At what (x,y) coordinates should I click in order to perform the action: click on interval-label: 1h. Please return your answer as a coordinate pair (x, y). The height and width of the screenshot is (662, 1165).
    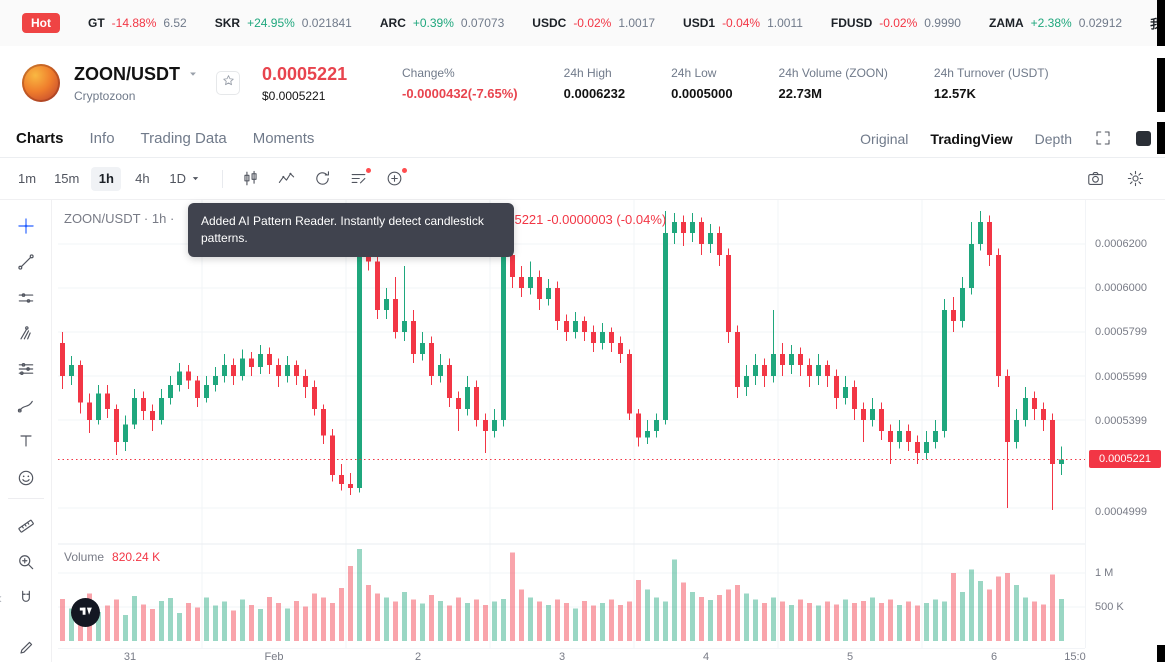
    Looking at the image, I should click on (106, 178).